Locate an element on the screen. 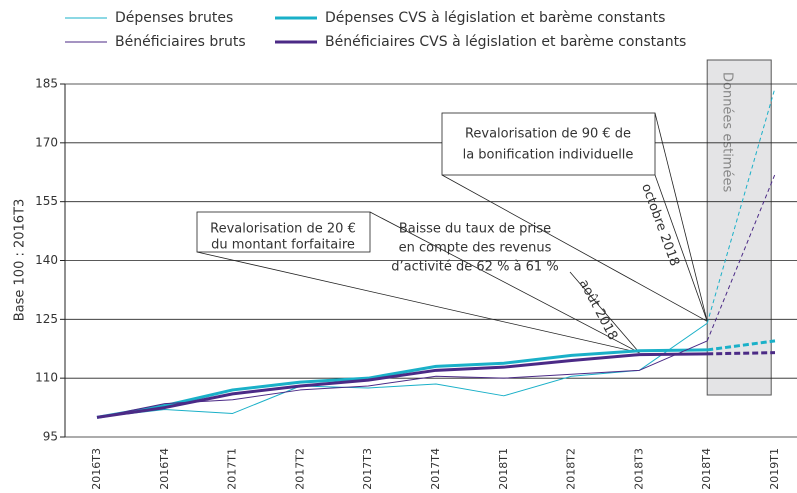 The width and height of the screenshot is (797, 493). x-tick-label: 2018T1 is located at coordinates (503, 469).